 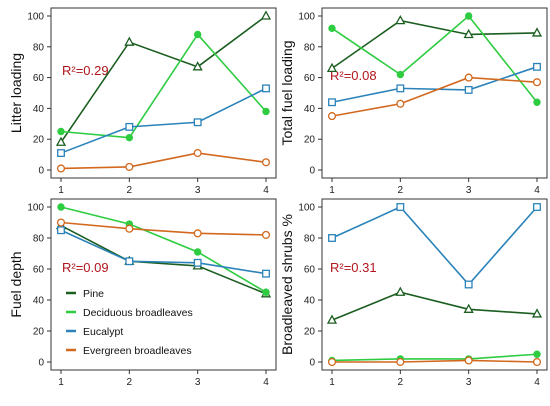 I want to click on y-axis-title: Total fuel loading, so click(x=287, y=92).